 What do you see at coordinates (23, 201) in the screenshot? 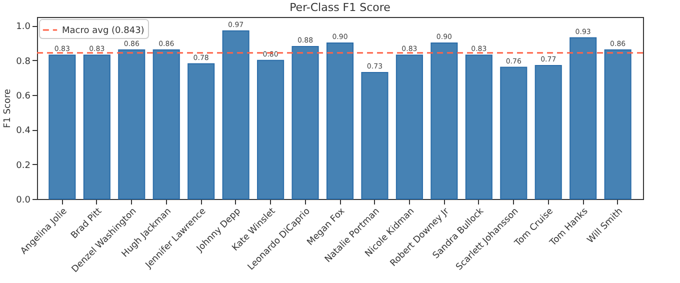
I see `y-tick-label: 0.0` at bounding box center [23, 201].